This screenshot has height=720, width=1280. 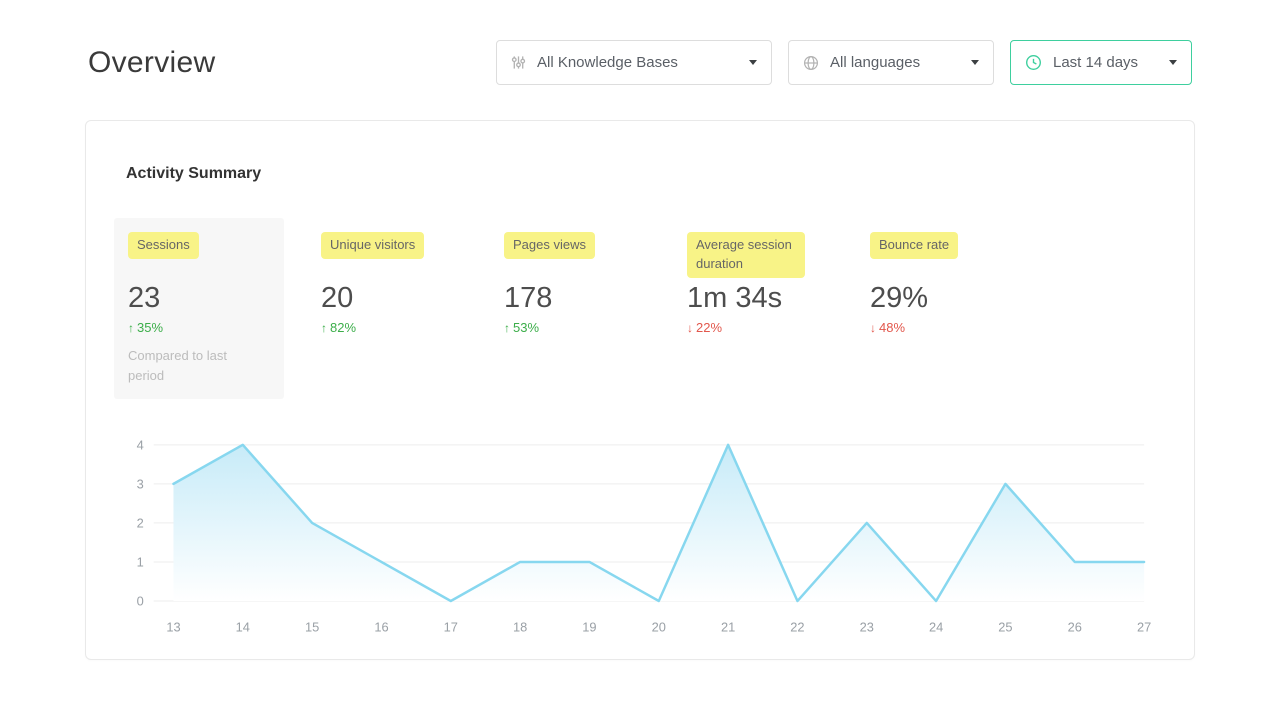 What do you see at coordinates (173, 627) in the screenshot?
I see `svg-text: 13` at bounding box center [173, 627].